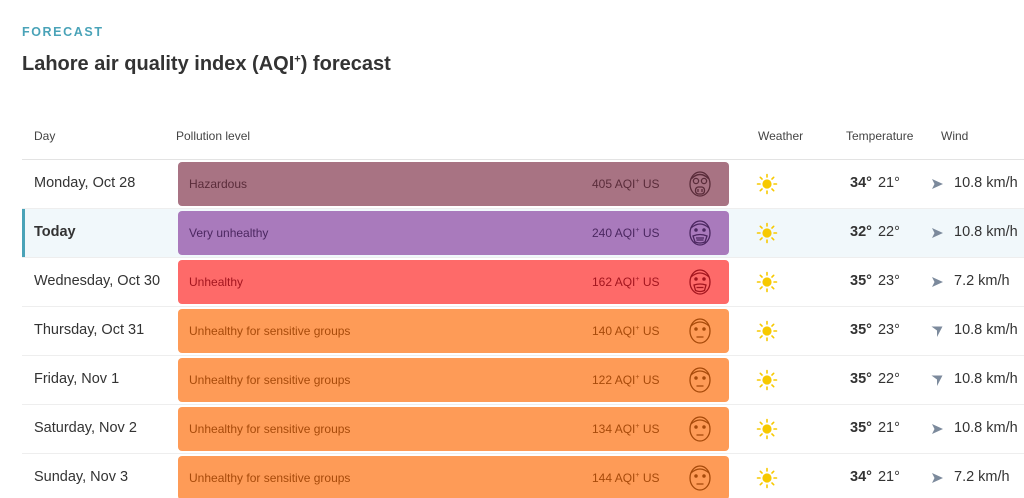  I want to click on day-label: Sunday, Nov 3, so click(81, 477).